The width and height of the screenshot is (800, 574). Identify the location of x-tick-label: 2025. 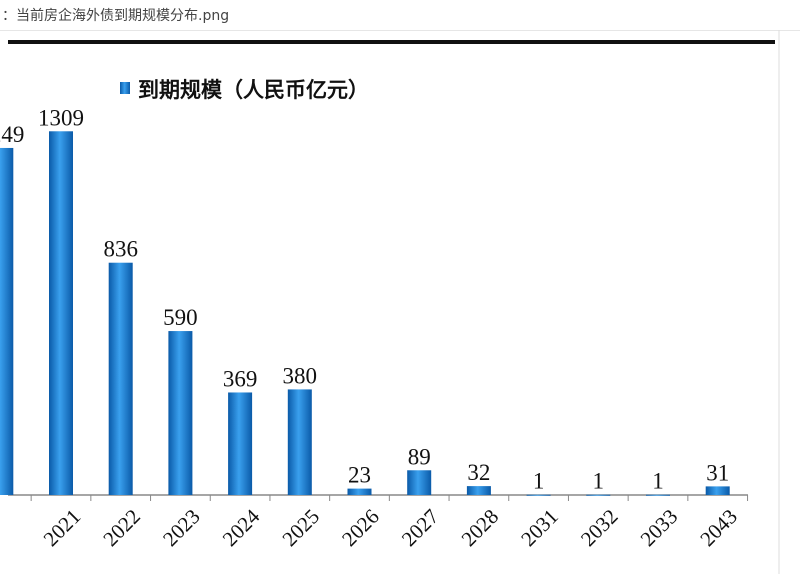
(300, 527).